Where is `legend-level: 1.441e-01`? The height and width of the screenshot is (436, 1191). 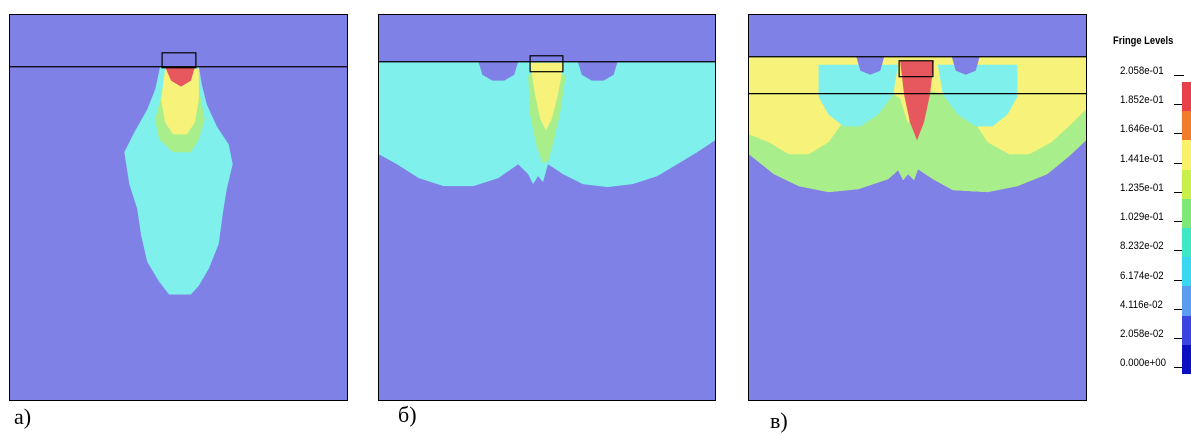
legend-level: 1.441e-01 is located at coordinates (1152, 159).